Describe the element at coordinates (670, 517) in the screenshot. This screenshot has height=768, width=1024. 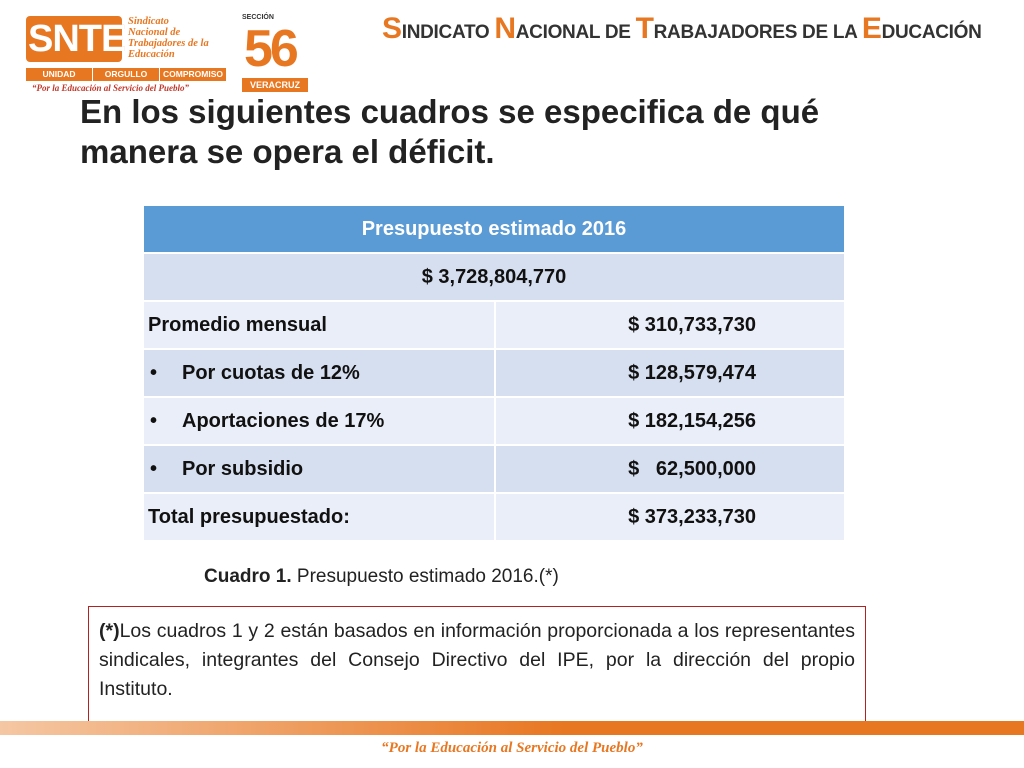
I see `row-value: $ 373,233,730` at that location.